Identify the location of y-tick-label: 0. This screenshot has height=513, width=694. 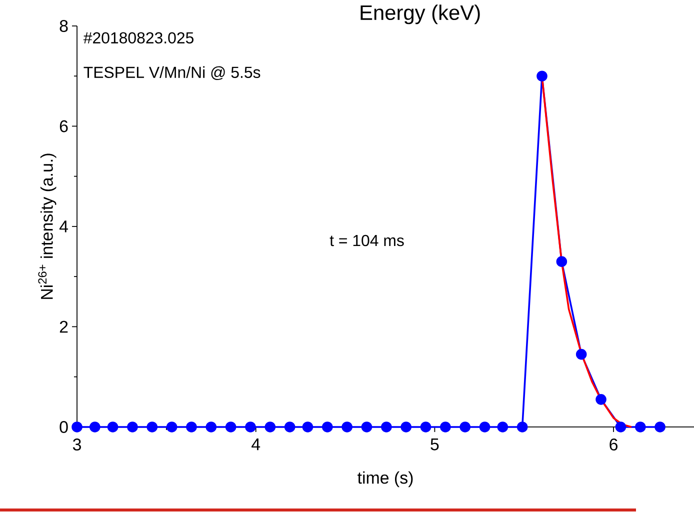
(64, 426).